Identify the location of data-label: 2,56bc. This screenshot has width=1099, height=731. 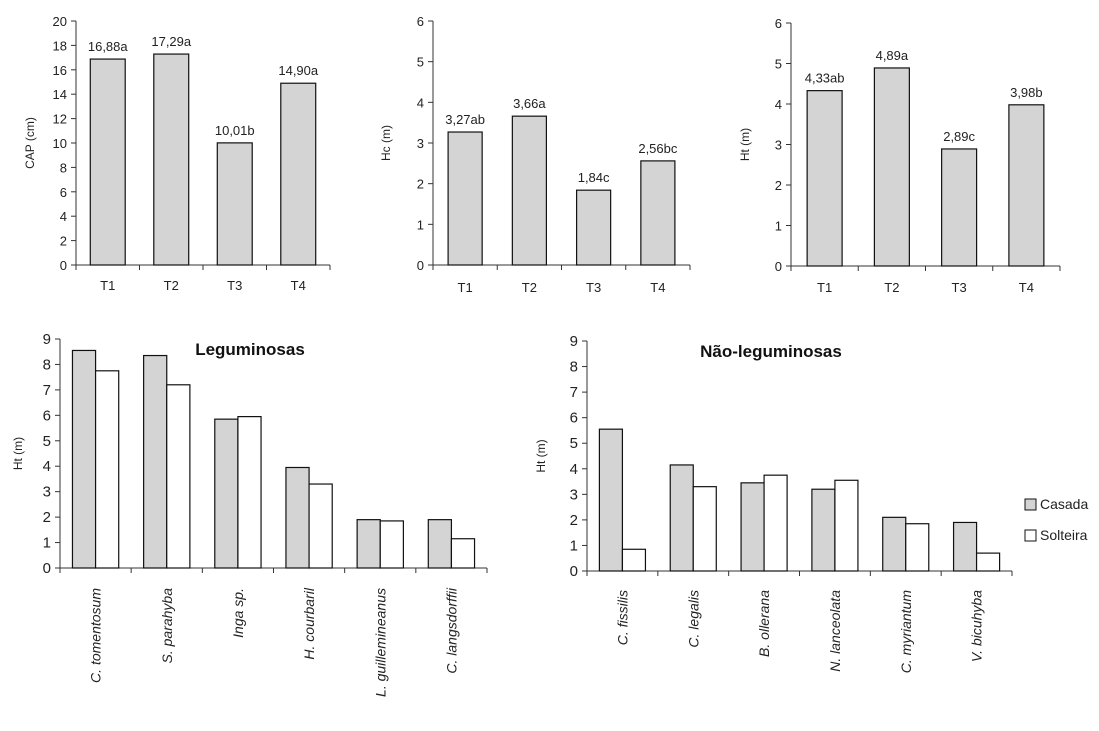
(658, 148).